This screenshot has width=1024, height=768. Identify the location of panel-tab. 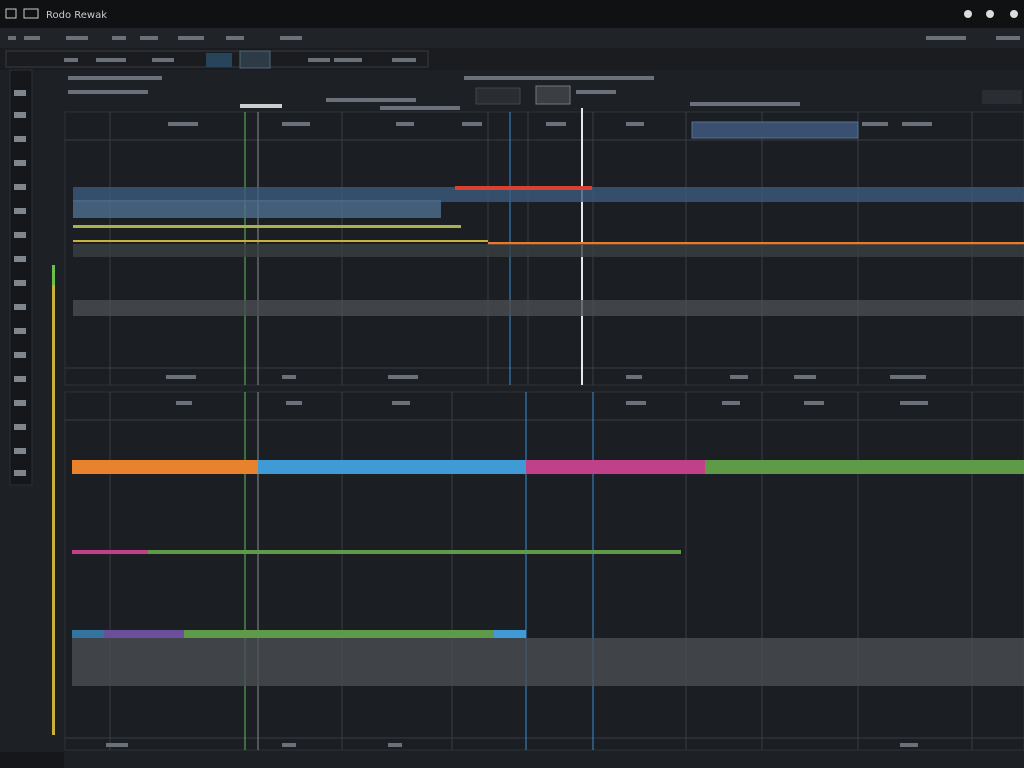
(498, 96).